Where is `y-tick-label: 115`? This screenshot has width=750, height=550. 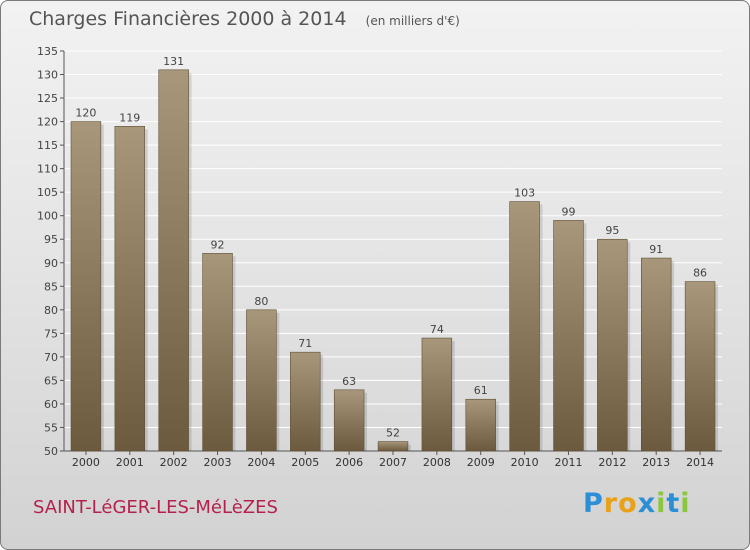
y-tick-label: 115 is located at coordinates (47, 145).